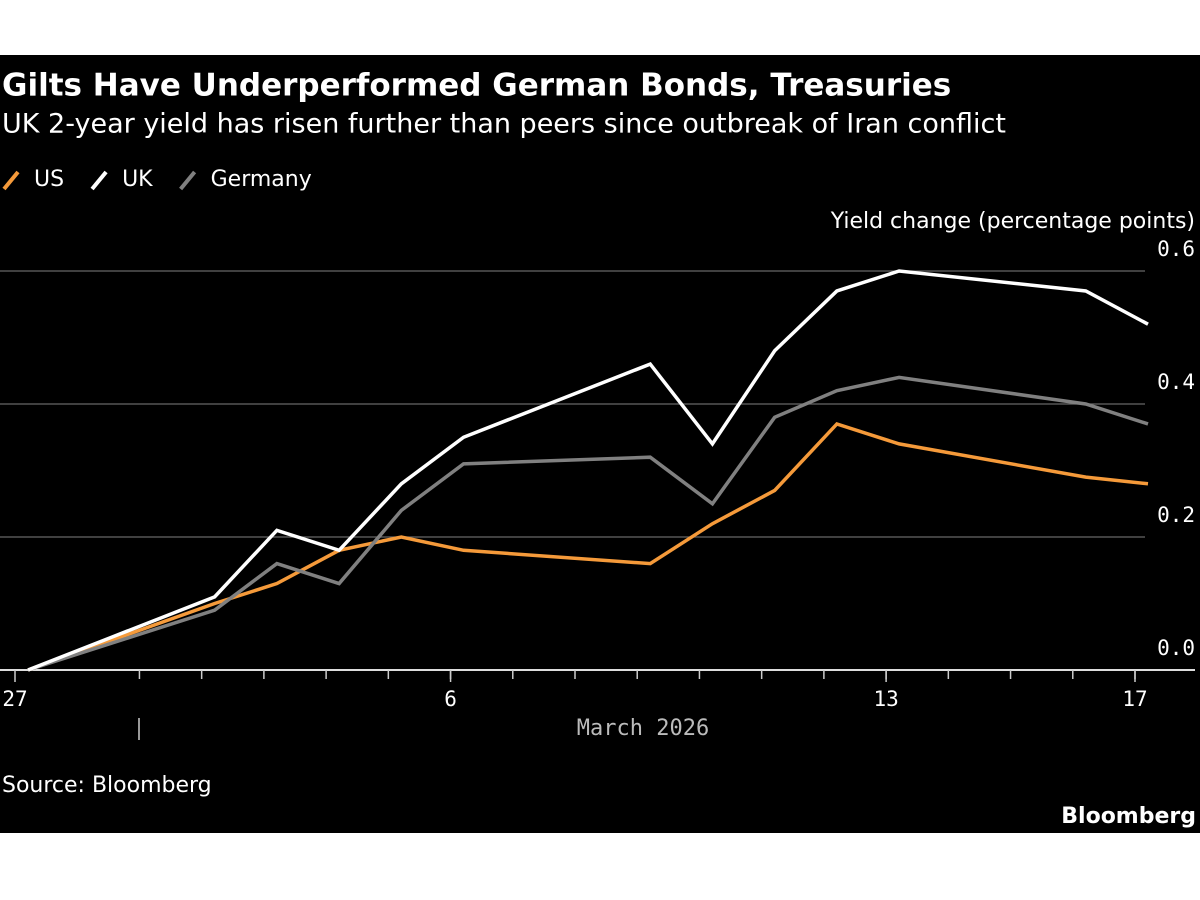 This screenshot has width=1200, height=900. I want to click on x-tick-label: 27, so click(14, 699).